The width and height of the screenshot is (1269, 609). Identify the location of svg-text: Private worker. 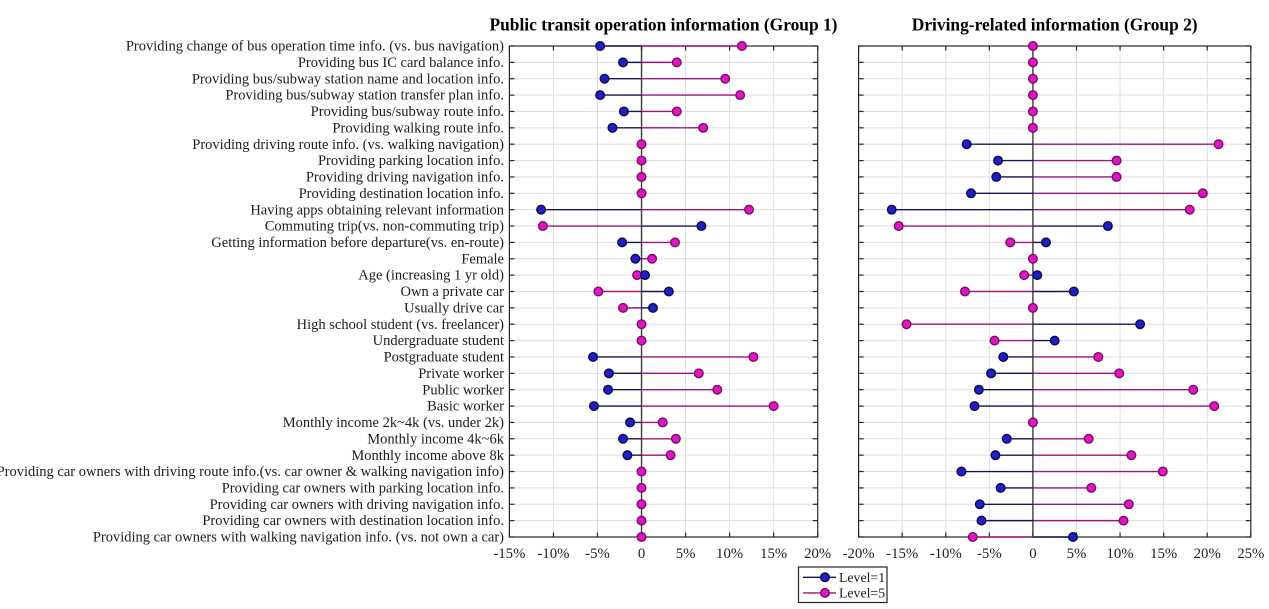
(461, 374).